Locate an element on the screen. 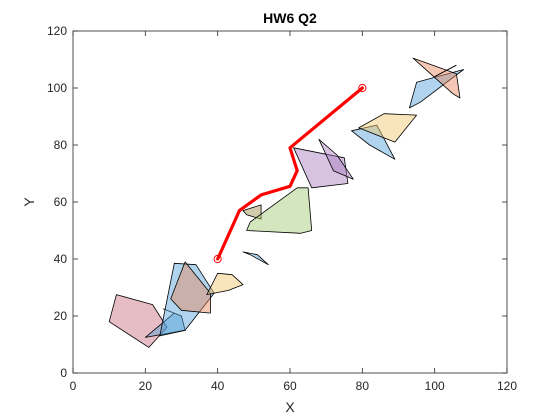 This screenshot has width=560, height=420. chart-title: HW6 Q2 is located at coordinates (290, 18).